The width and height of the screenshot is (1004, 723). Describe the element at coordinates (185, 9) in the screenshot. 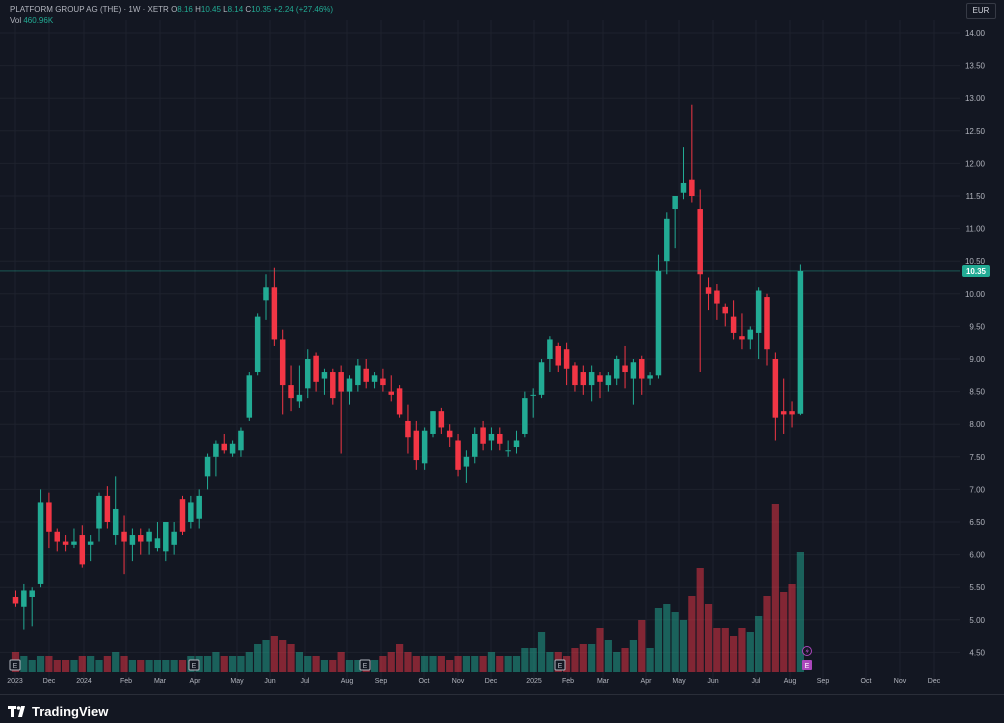

I see `open-value: 8.16` at that location.